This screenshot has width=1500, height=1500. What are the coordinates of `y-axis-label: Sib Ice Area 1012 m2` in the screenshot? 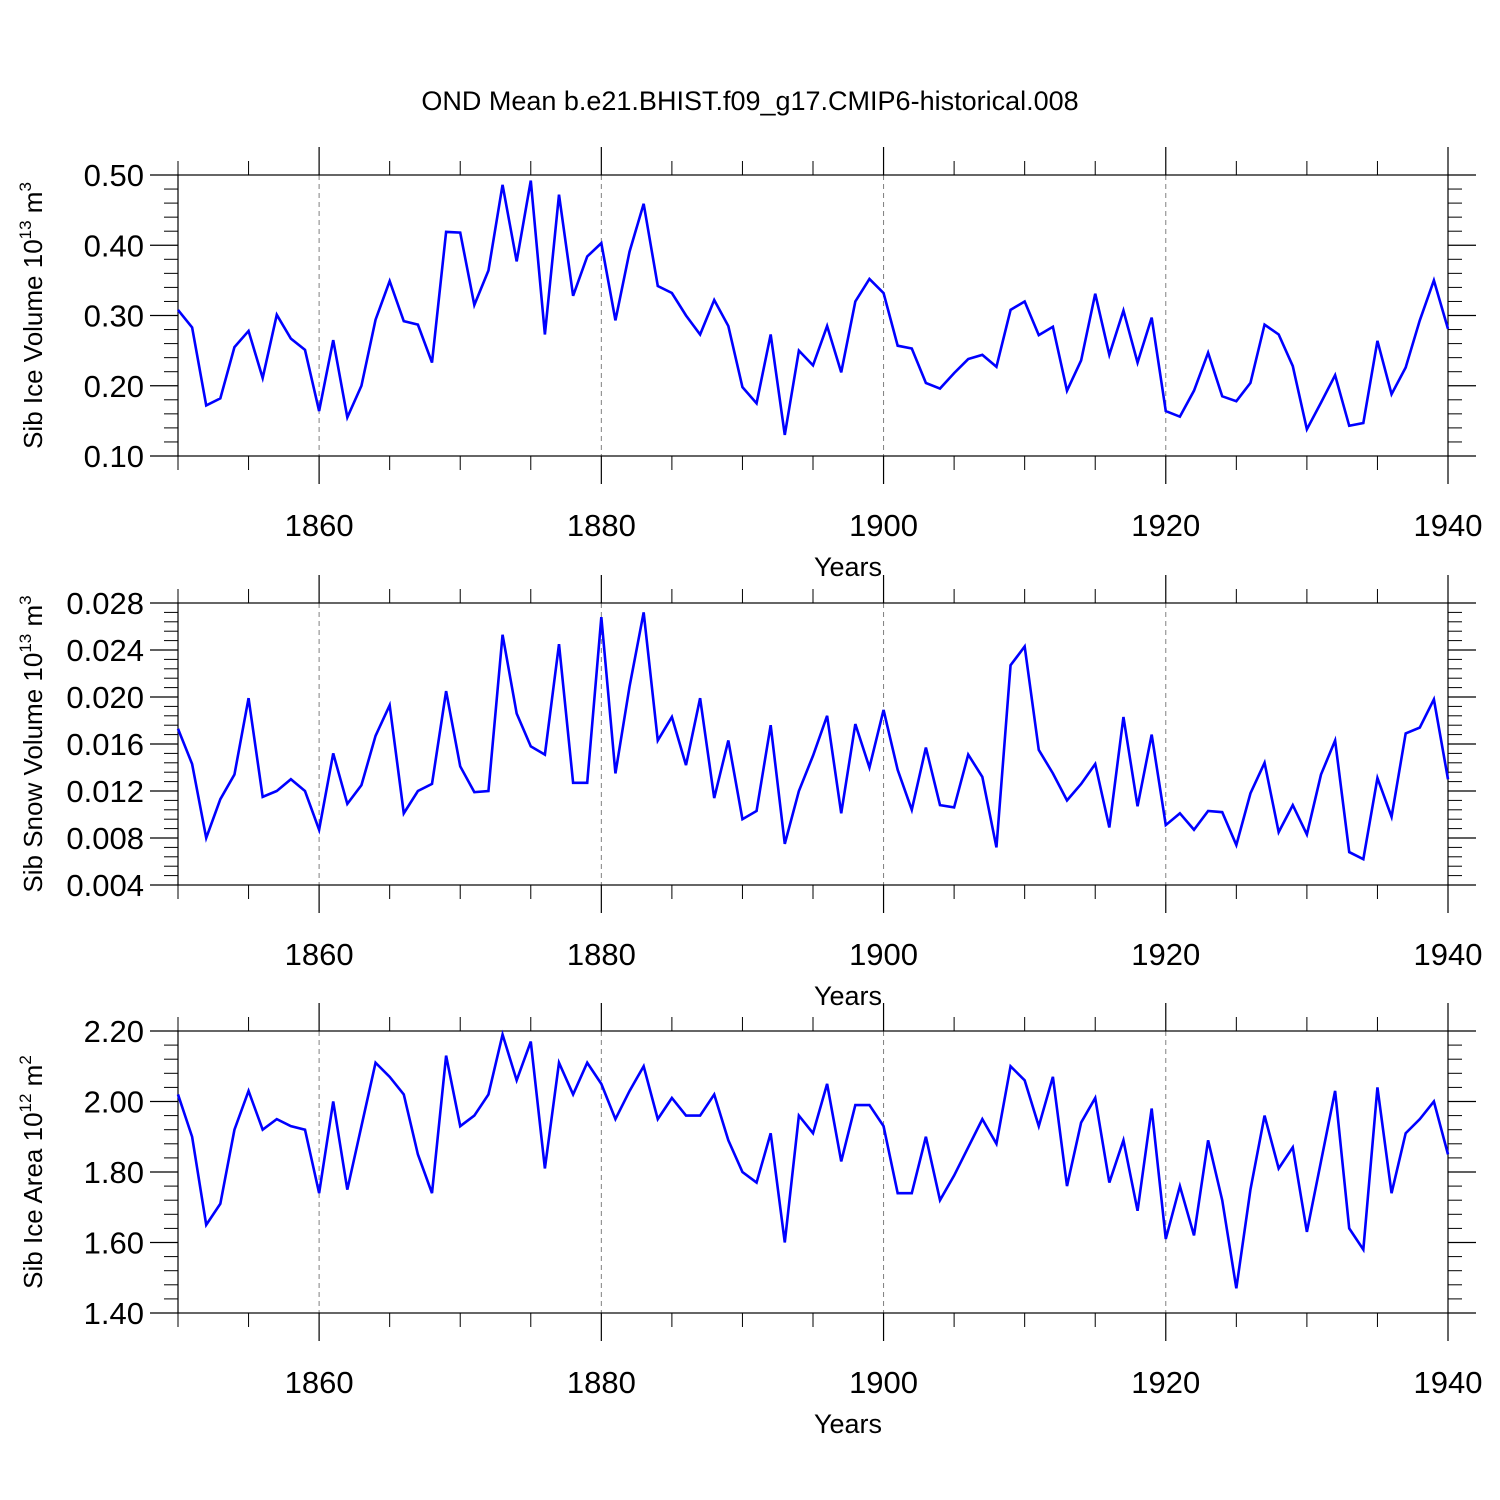 It's located at (32, 1172).